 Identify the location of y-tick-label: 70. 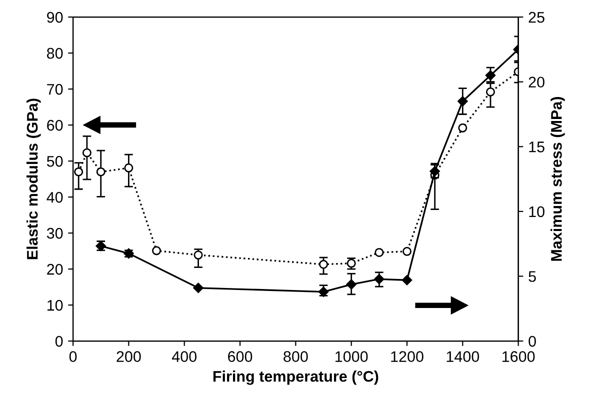
(55, 89).